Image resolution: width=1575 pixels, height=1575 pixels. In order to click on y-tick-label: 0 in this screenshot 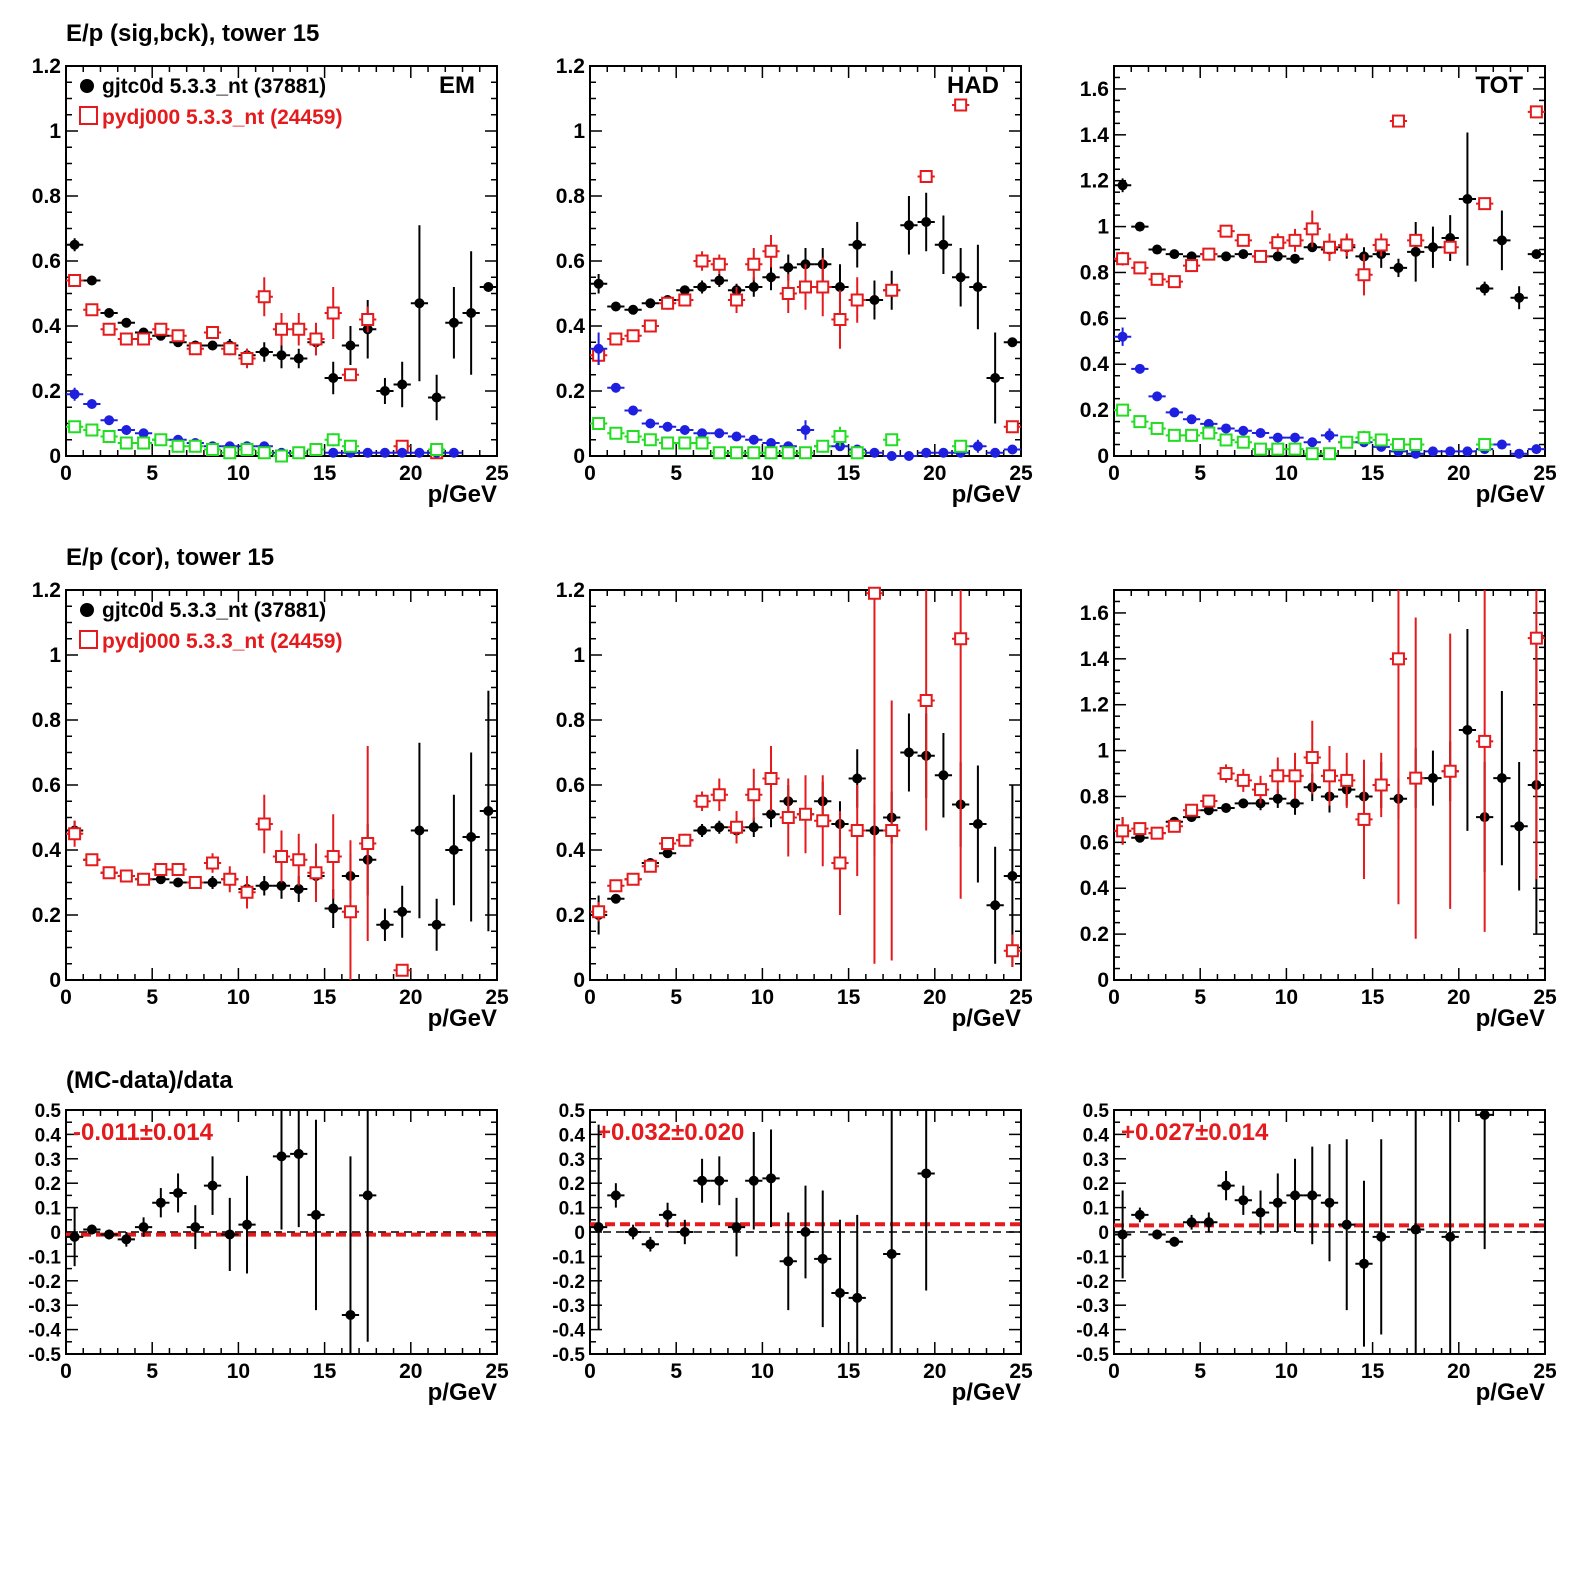, I will do `click(579, 980)`.